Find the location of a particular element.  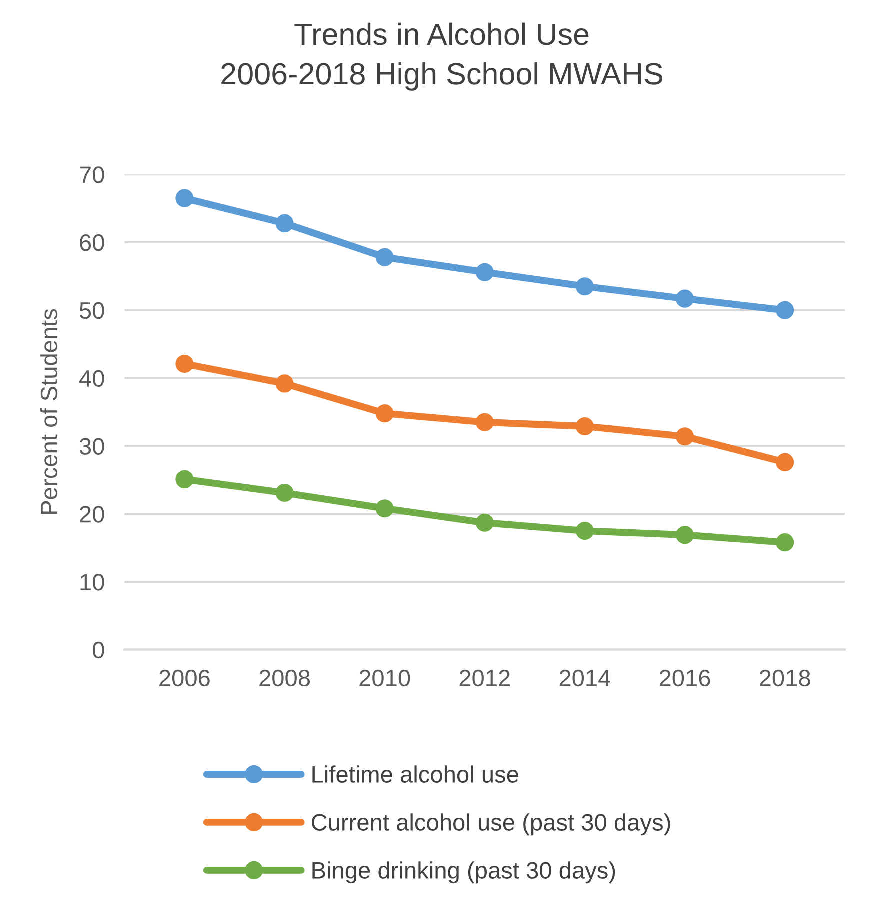

x-tick-label: 2008 is located at coordinates (285, 678).